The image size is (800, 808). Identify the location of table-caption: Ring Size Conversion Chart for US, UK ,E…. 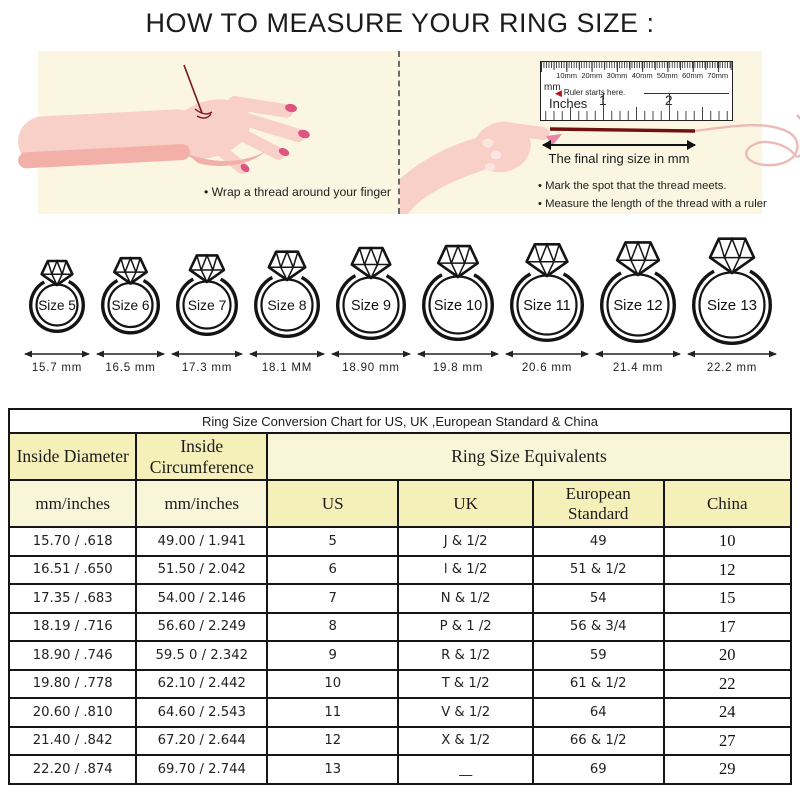
(400, 421).